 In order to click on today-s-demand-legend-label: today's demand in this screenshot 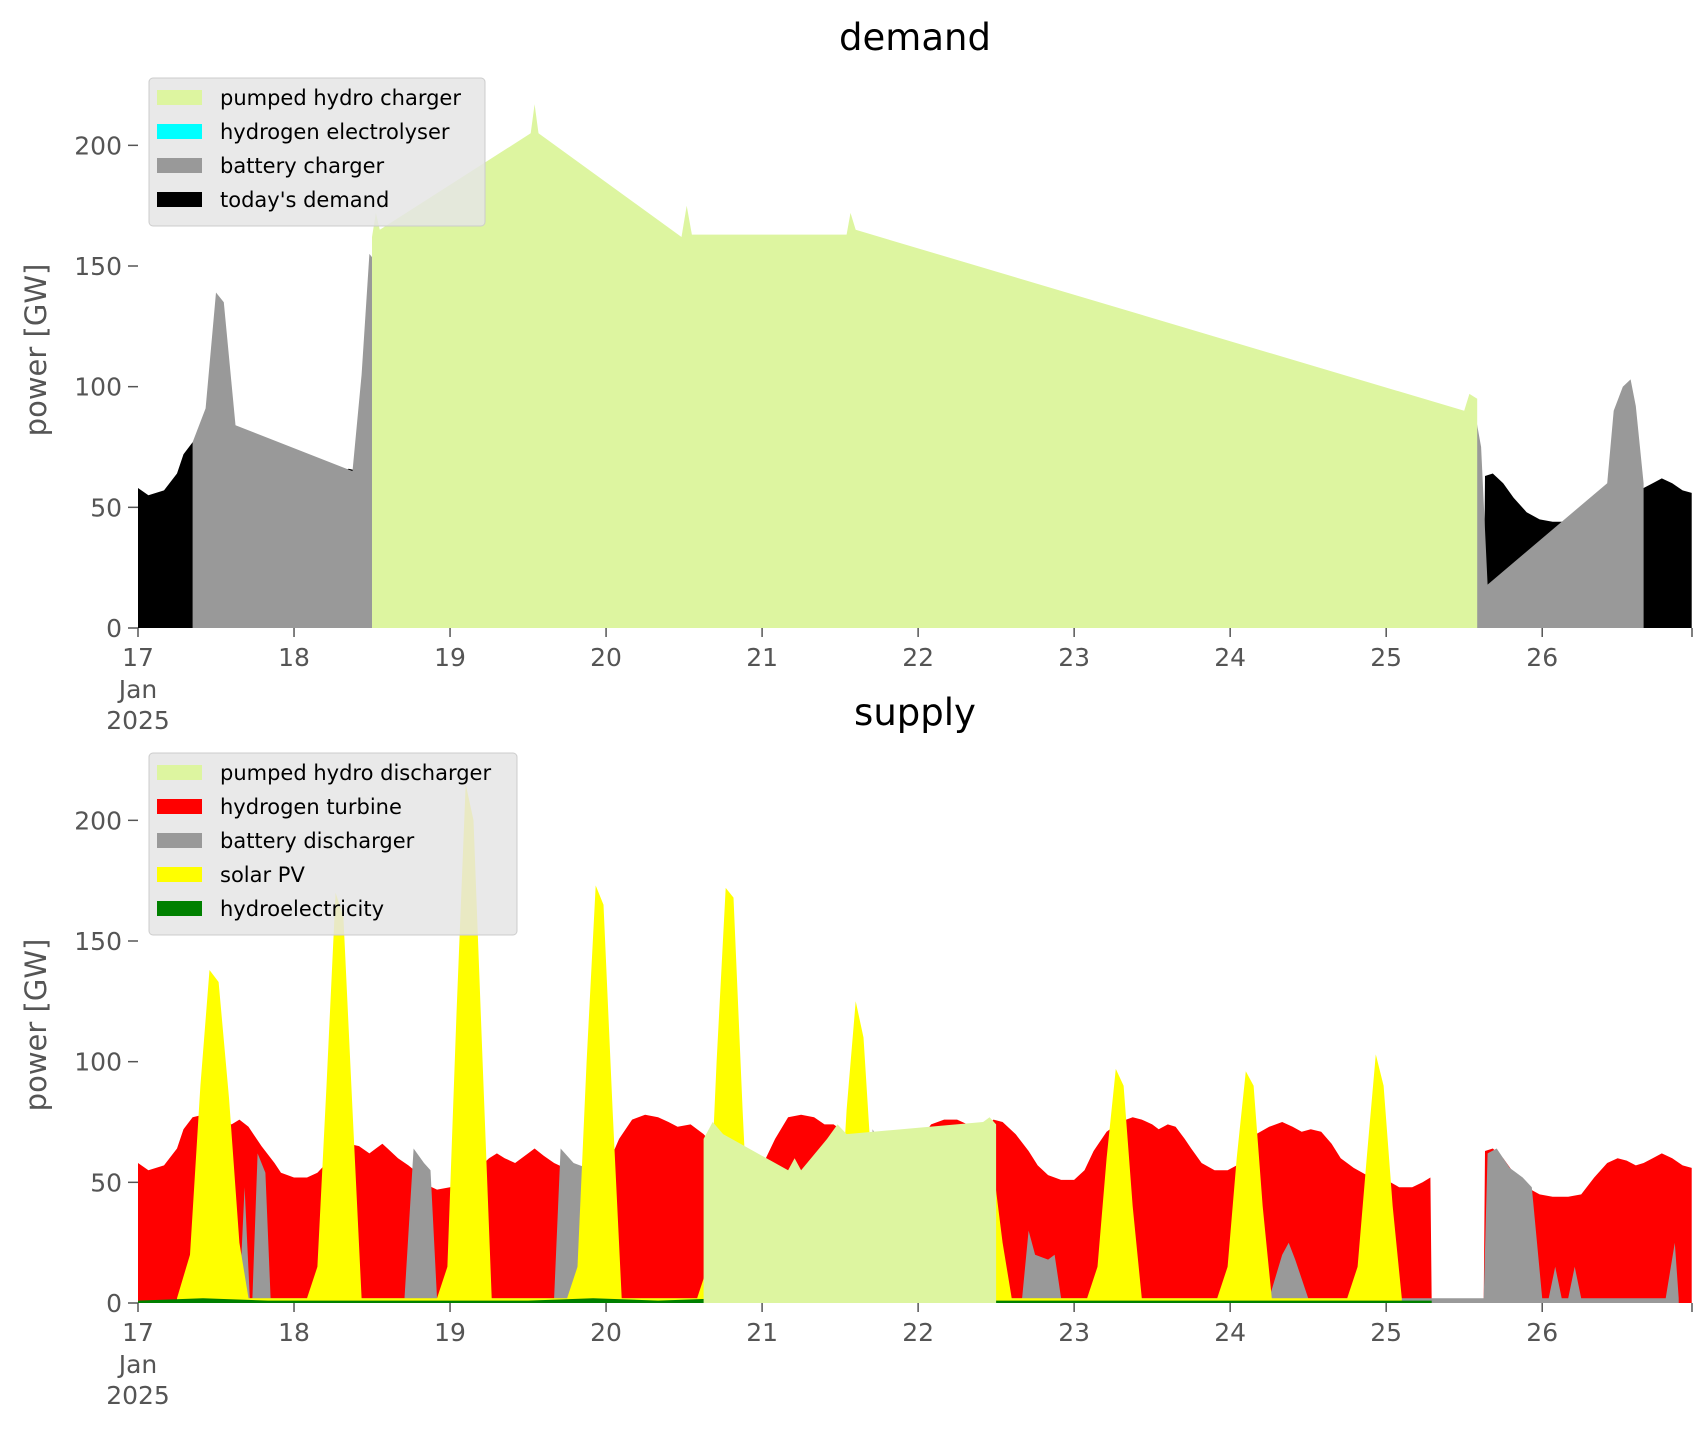, I will do `click(304, 200)`.